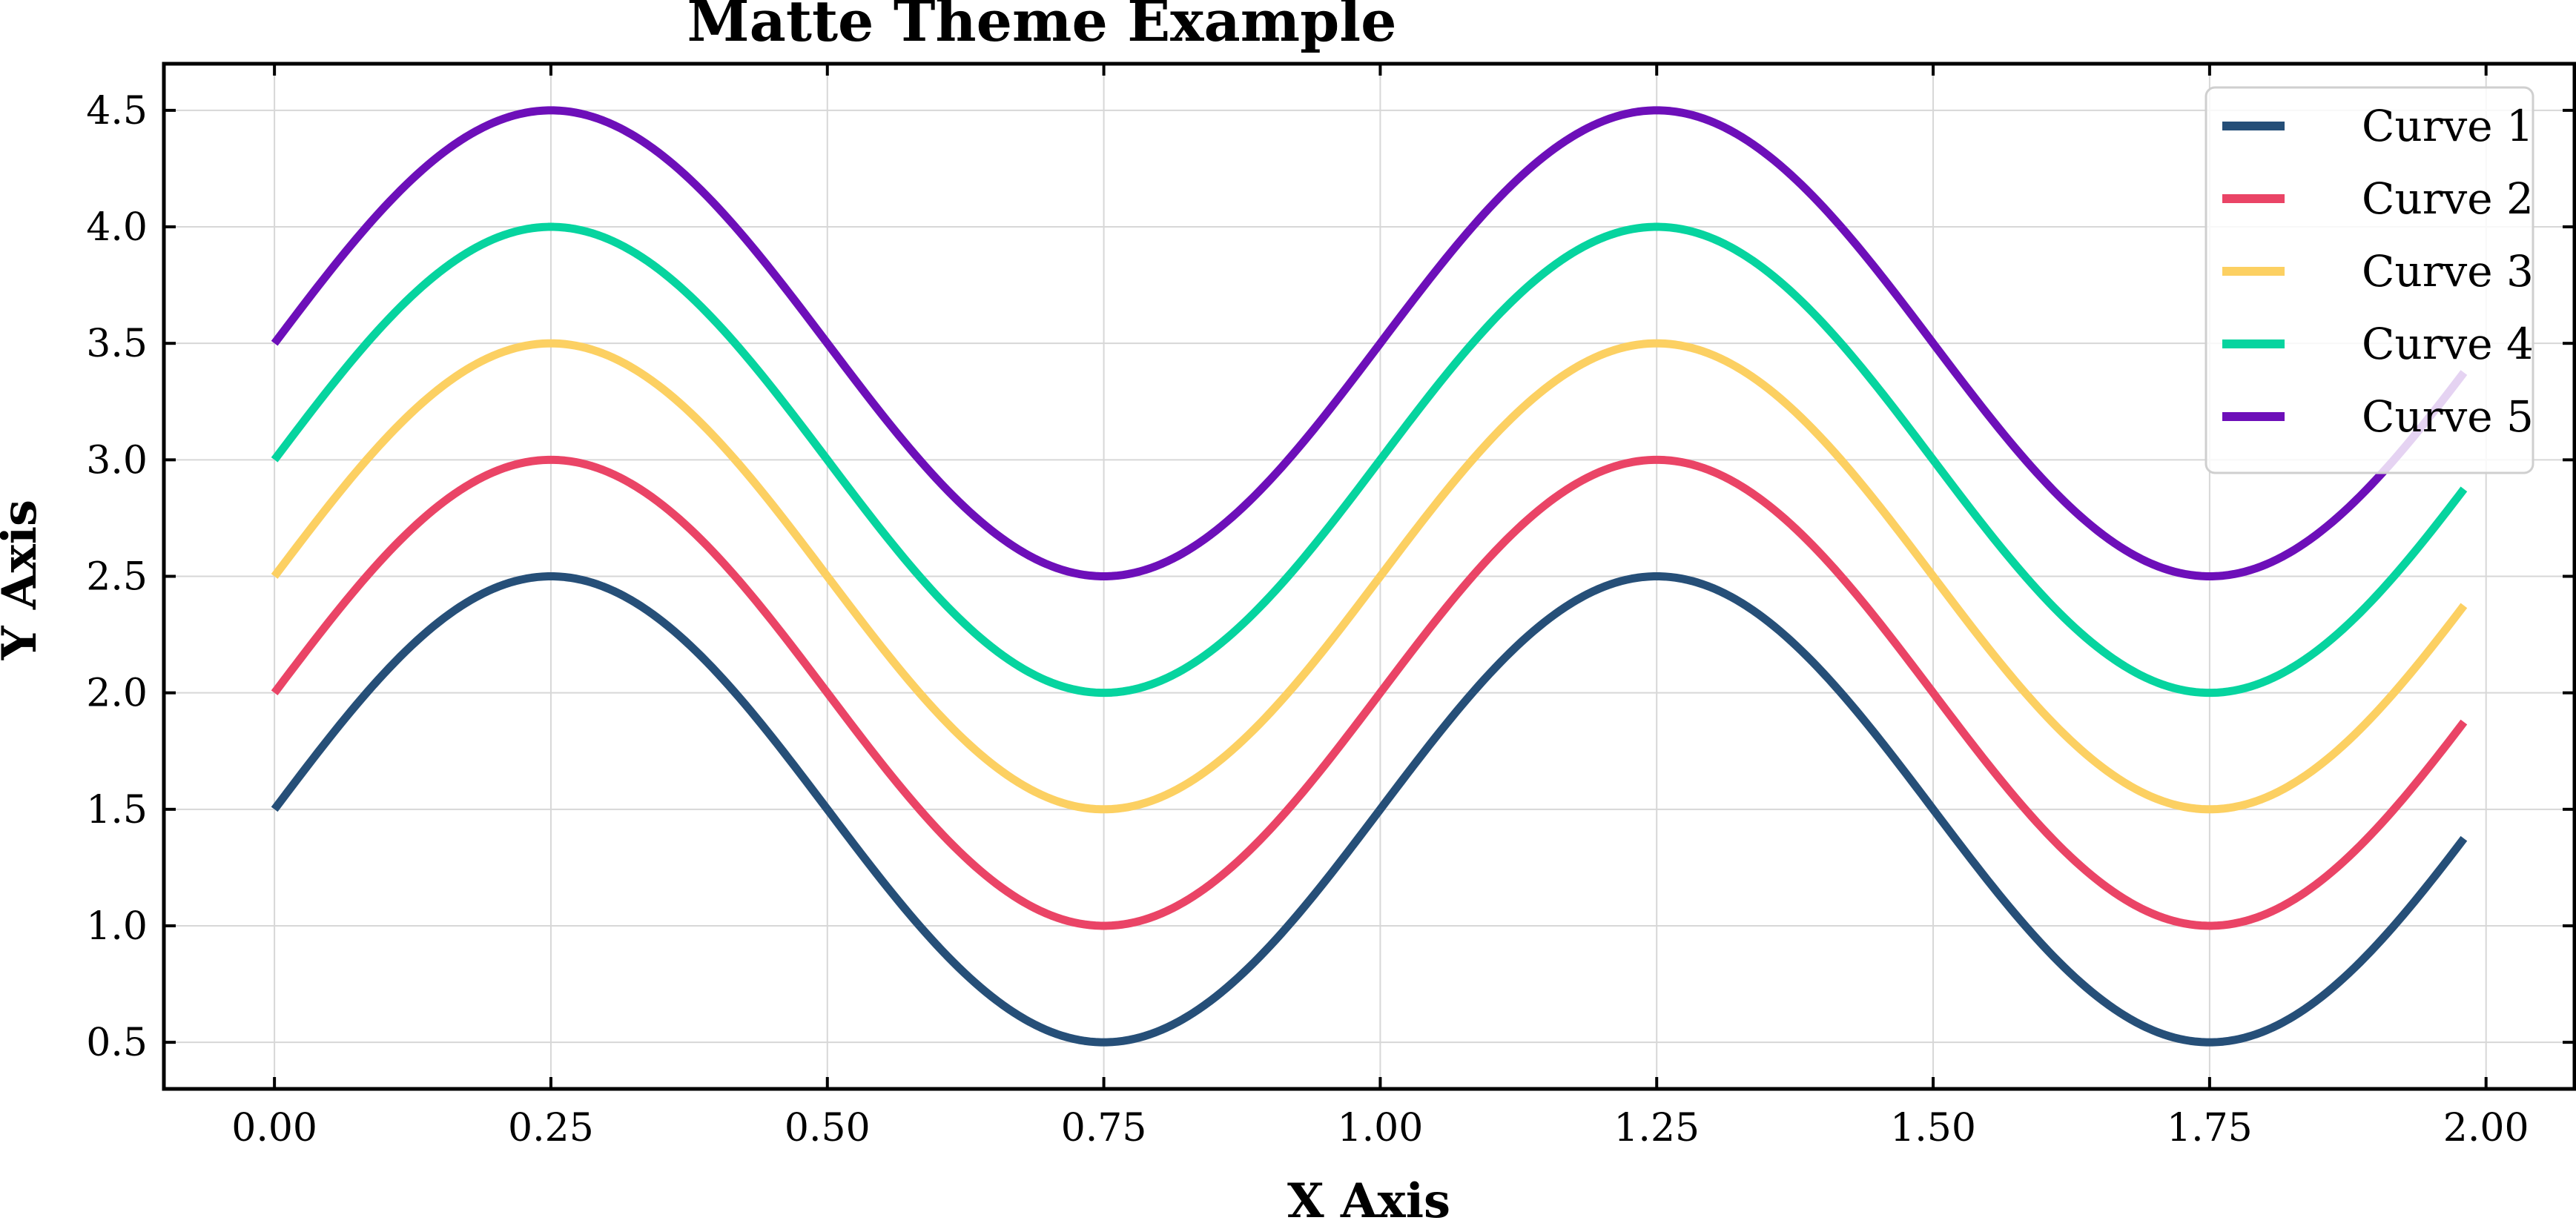 This screenshot has height=1229, width=2576. What do you see at coordinates (1933, 1128) in the screenshot?
I see `x-tick-label: 1.50` at bounding box center [1933, 1128].